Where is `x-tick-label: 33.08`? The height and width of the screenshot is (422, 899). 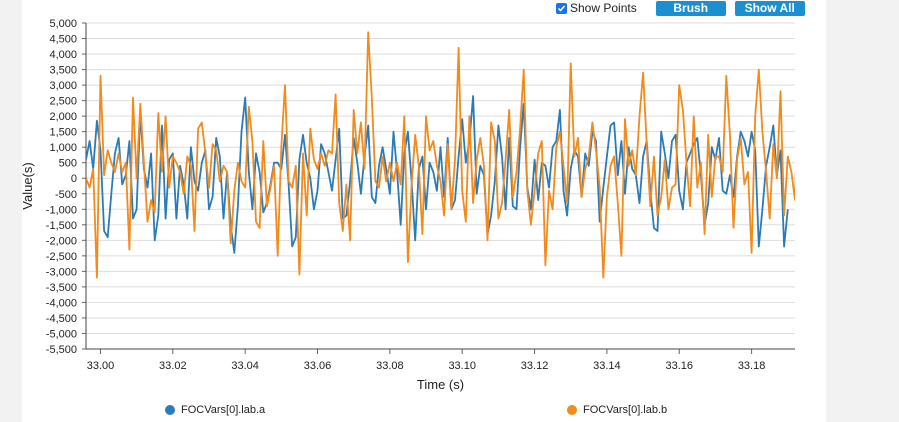 x-tick-label: 33.08 is located at coordinates (390, 366).